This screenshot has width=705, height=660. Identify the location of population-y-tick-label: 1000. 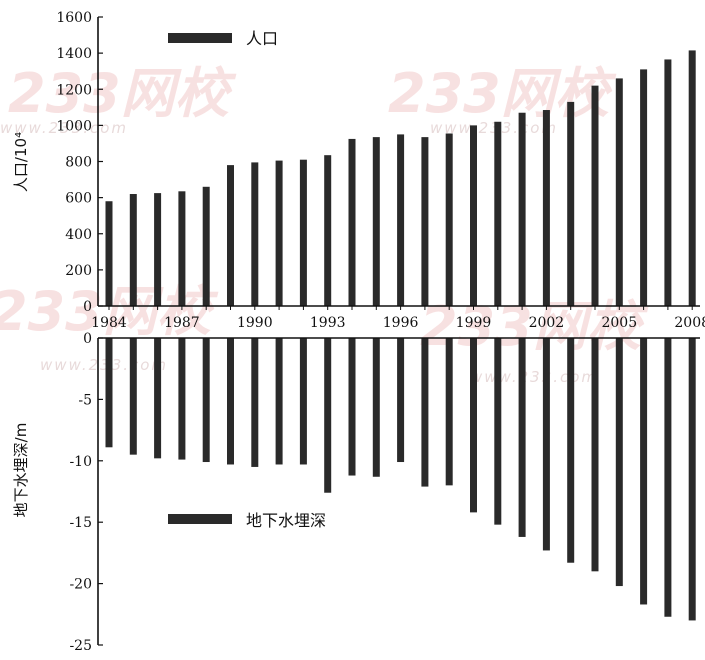
(74, 126).